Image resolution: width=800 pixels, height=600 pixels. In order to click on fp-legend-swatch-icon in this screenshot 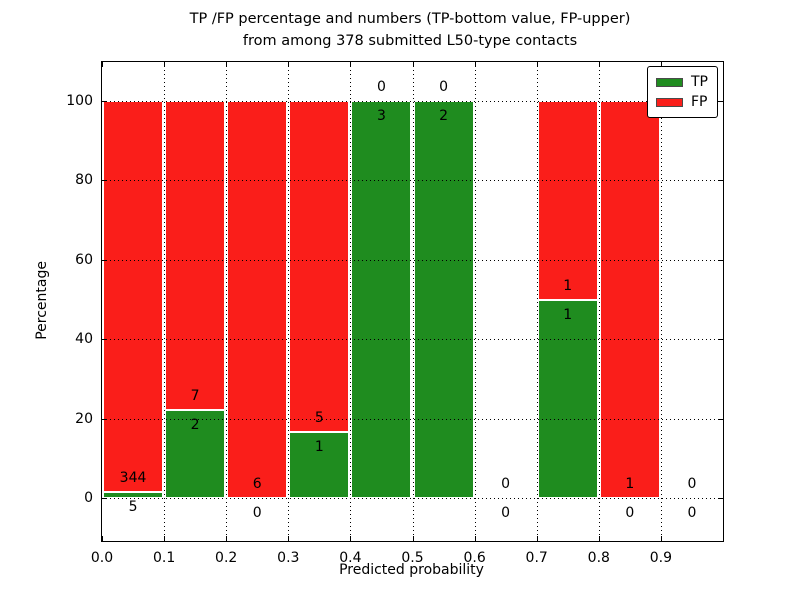, I will do `click(669, 102)`.